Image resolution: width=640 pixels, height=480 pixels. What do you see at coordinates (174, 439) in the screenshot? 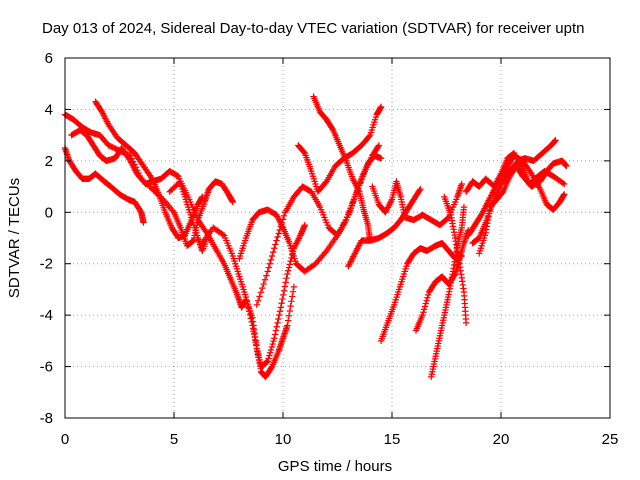
I see `x-tick-label: 5` at bounding box center [174, 439].